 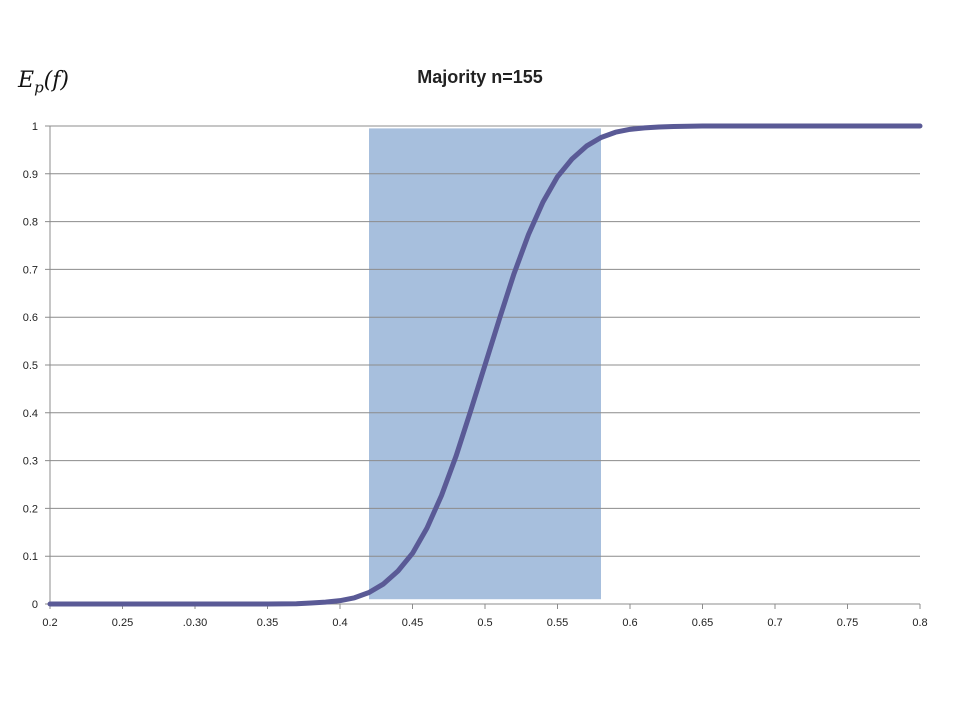 I want to click on y-tick-label: 0.4, so click(x=30, y=414).